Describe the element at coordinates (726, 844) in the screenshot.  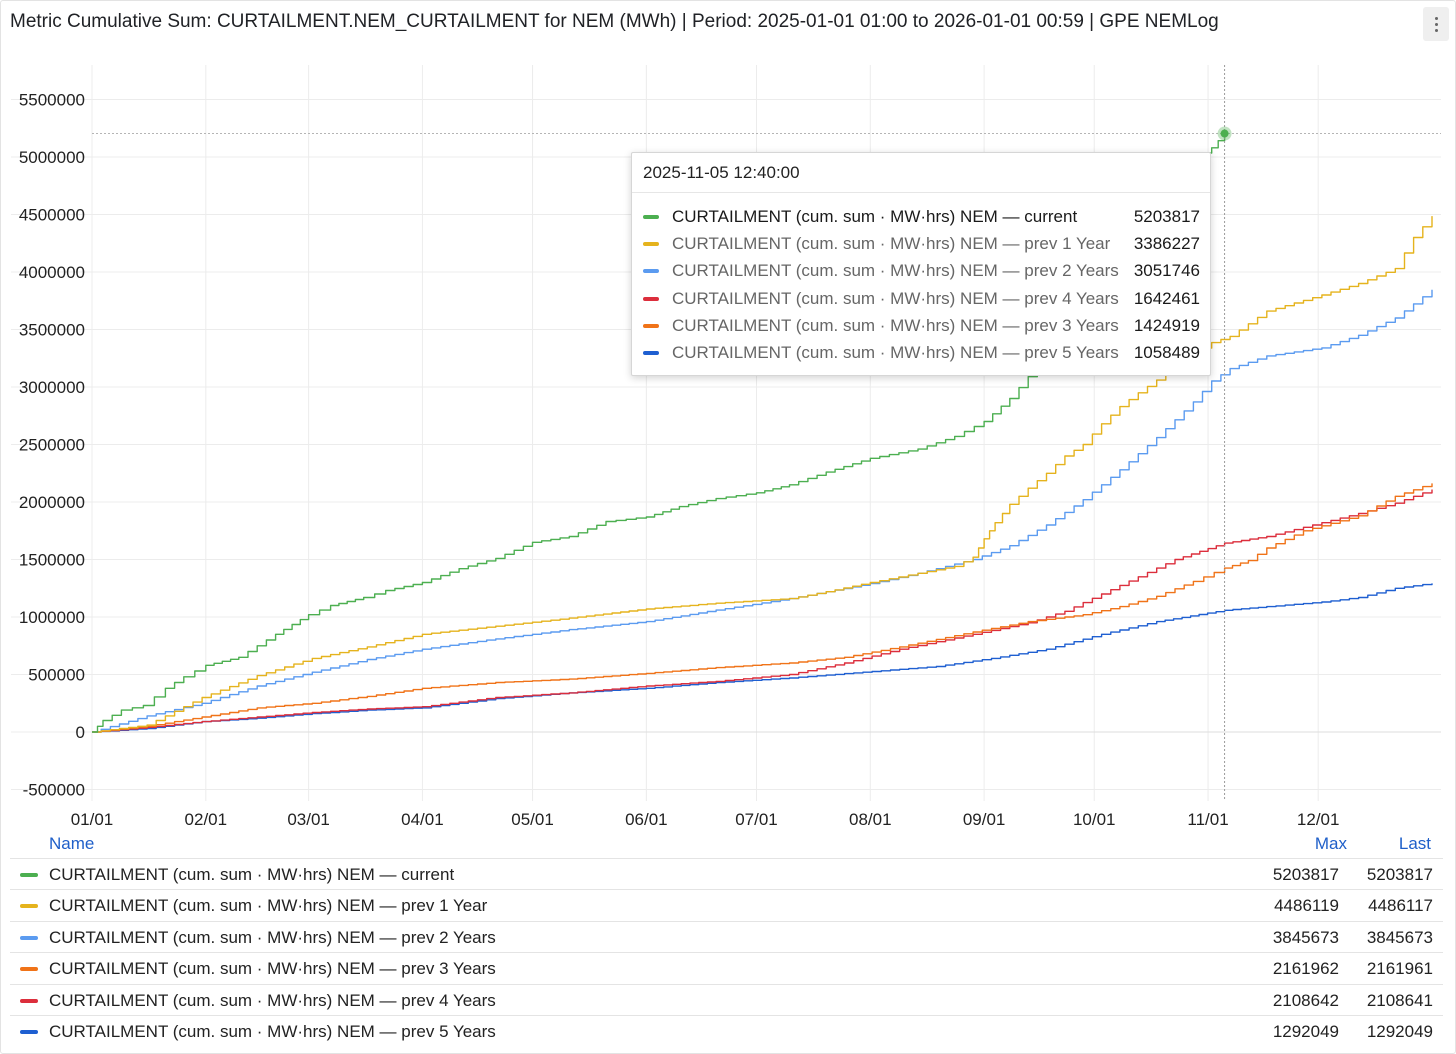
I see `legend-header: Name Max Last` at that location.